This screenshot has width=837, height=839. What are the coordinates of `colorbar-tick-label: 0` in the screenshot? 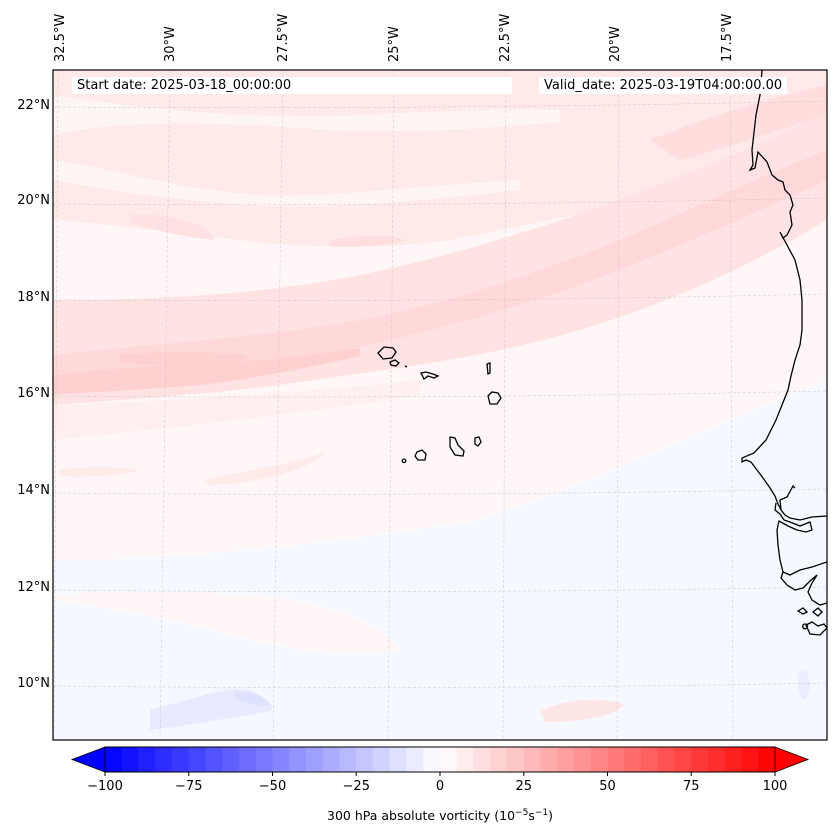 It's located at (440, 786).